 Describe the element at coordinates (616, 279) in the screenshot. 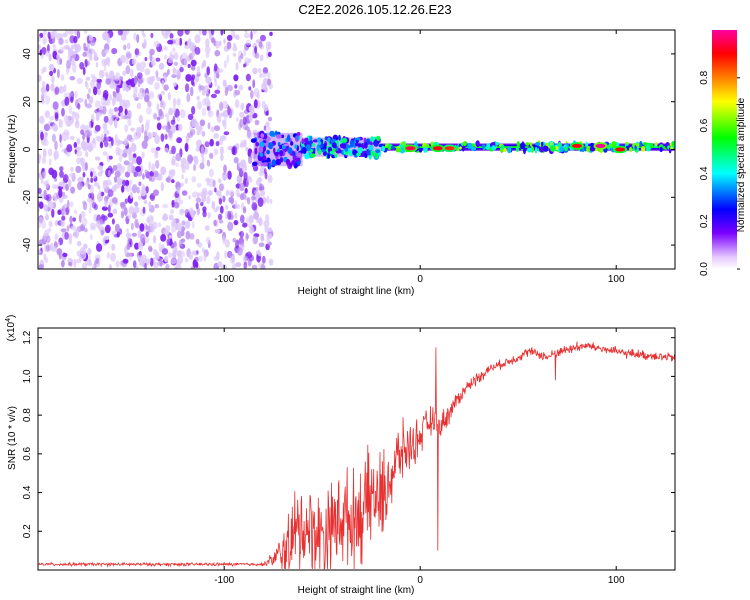

I see `x-tick-label: 100` at that location.